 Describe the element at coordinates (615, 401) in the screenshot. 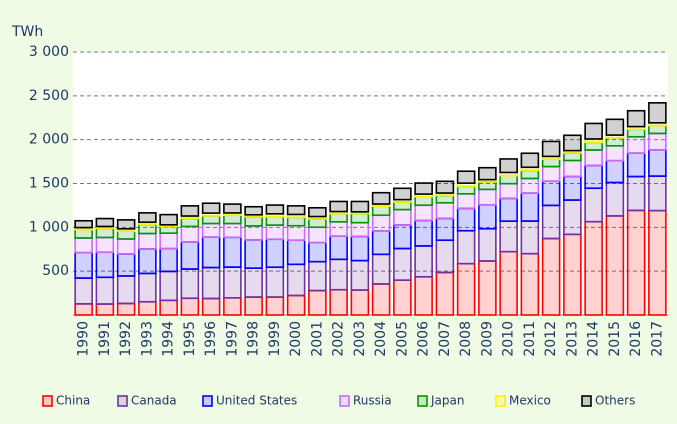

I see `legend-label: Others` at that location.